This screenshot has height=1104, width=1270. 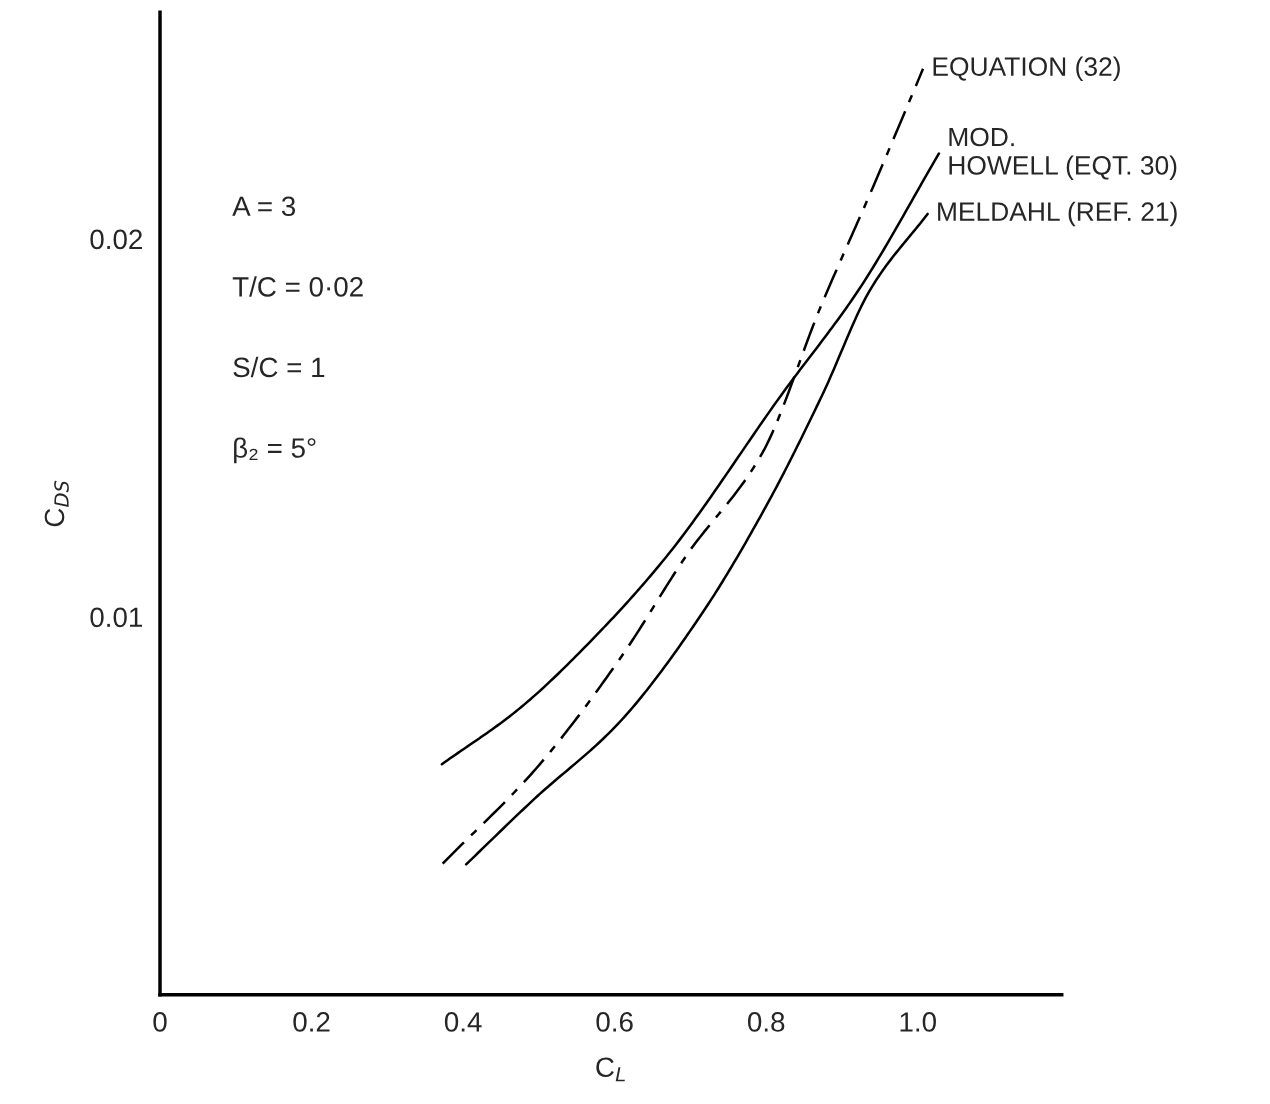 I want to click on y-axis-title: C$_{DS}$, so click(x=56, y=503).